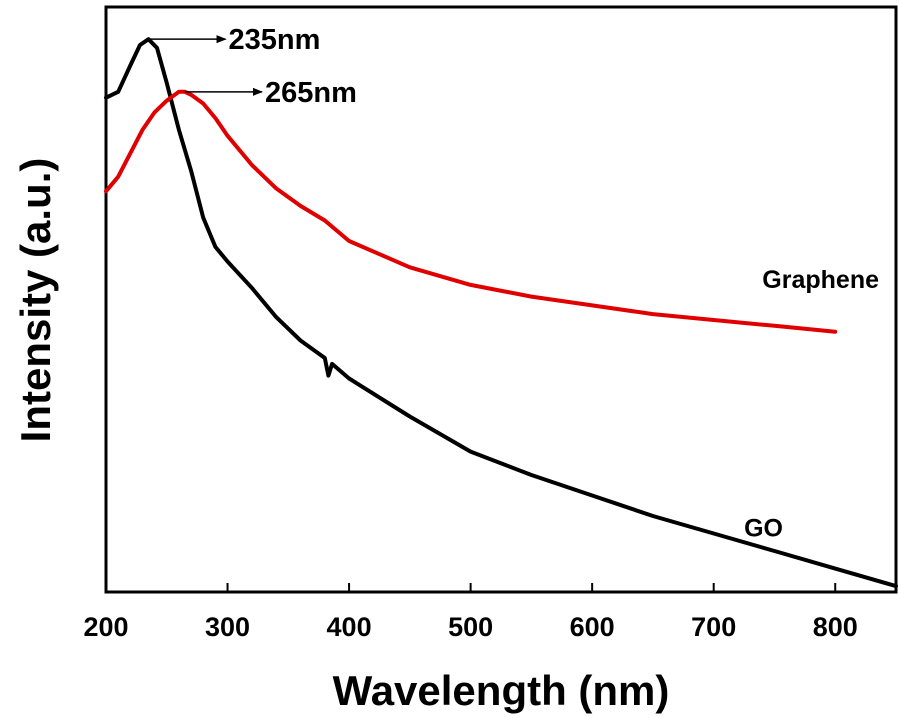  I want to click on x-tick-label: 500, so click(470, 627).